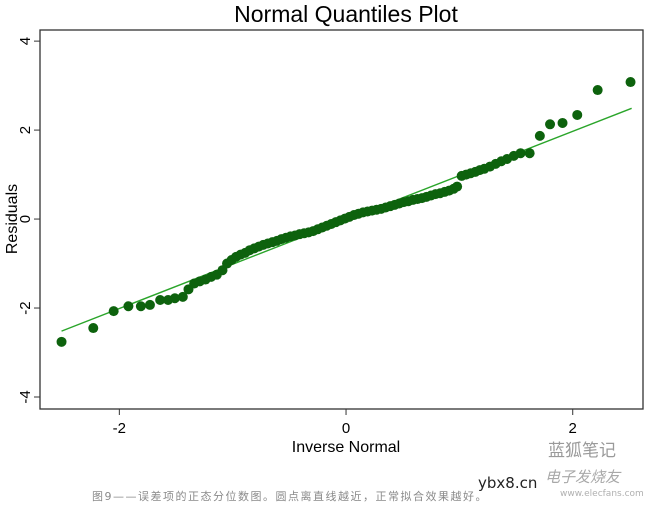 This screenshot has width=653, height=513. What do you see at coordinates (573, 428) in the screenshot?
I see `x-tick-label: 2` at bounding box center [573, 428].